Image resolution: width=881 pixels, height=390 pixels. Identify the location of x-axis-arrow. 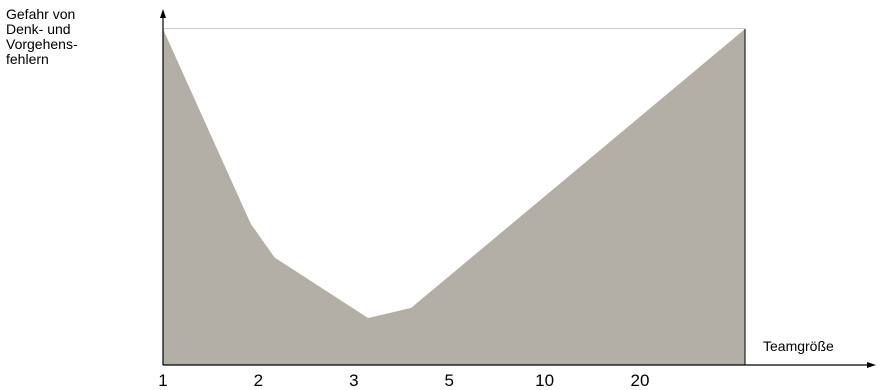
(871, 365).